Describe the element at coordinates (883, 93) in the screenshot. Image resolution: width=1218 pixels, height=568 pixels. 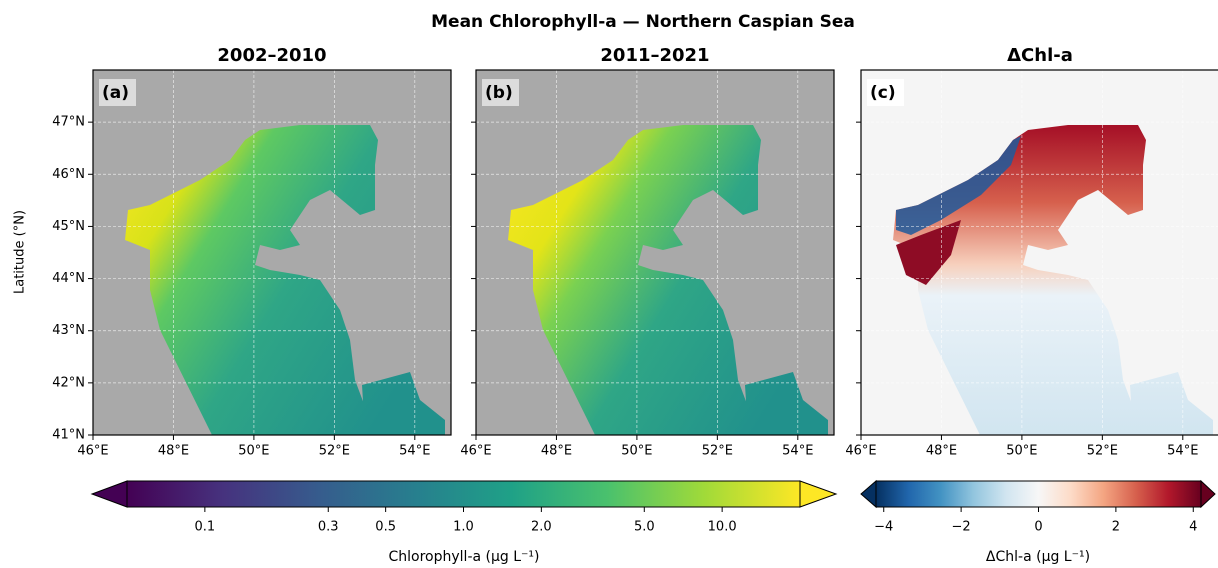
I see `panel-label: (c)` at that location.